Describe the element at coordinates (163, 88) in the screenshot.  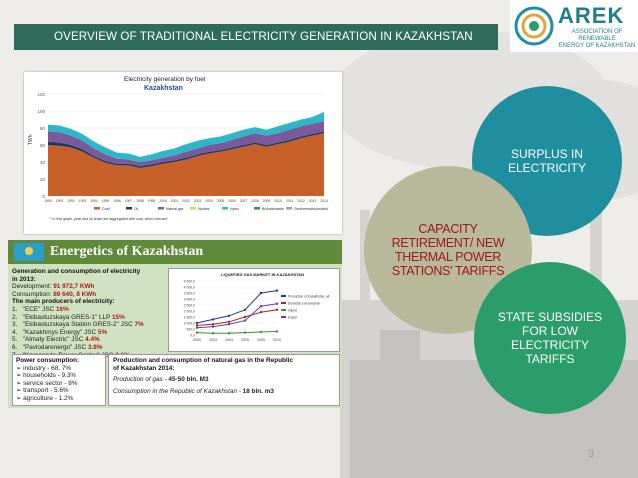
I see `chart-subtitle: Kazakhstan` at that location.